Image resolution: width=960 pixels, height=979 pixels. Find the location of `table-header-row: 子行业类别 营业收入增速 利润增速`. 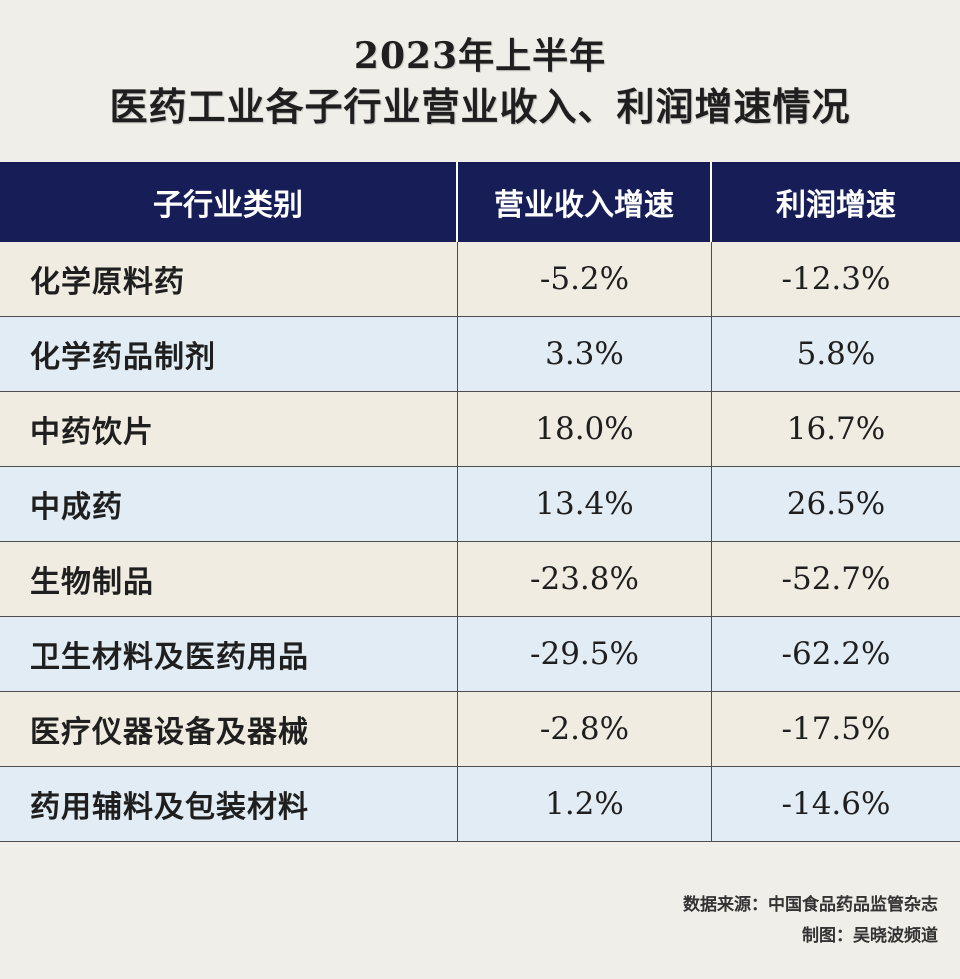

table-header-row: 子行业类别 营业收入增速 利润增速 is located at coordinates (480, 202).